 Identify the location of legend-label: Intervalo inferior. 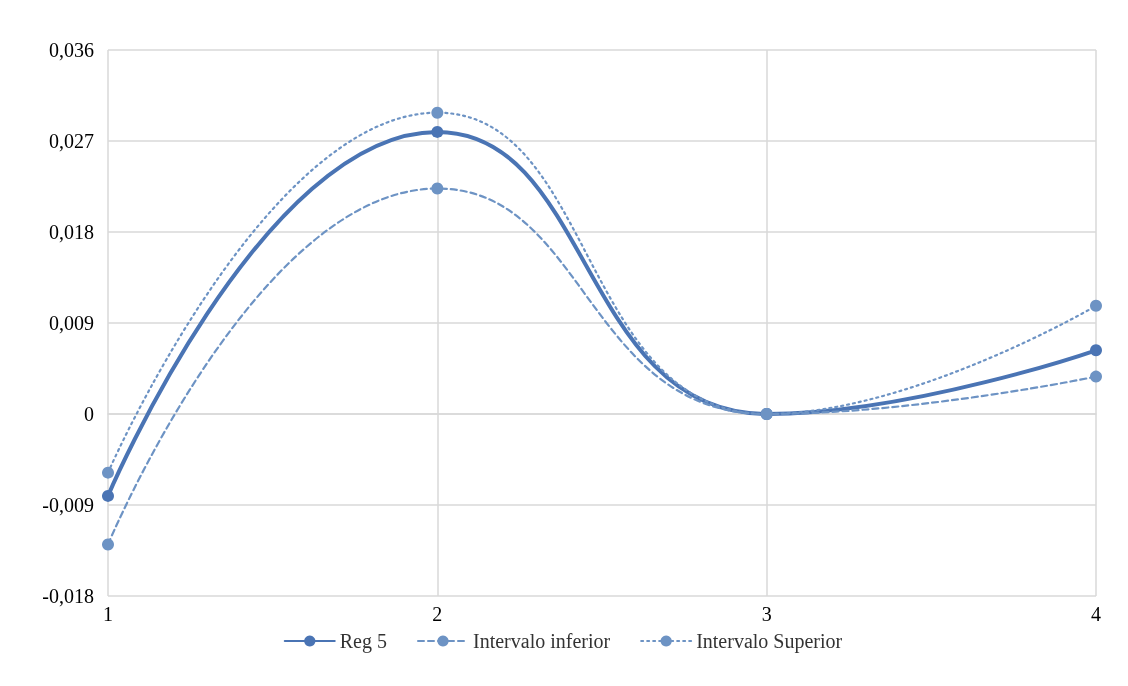
(542, 641).